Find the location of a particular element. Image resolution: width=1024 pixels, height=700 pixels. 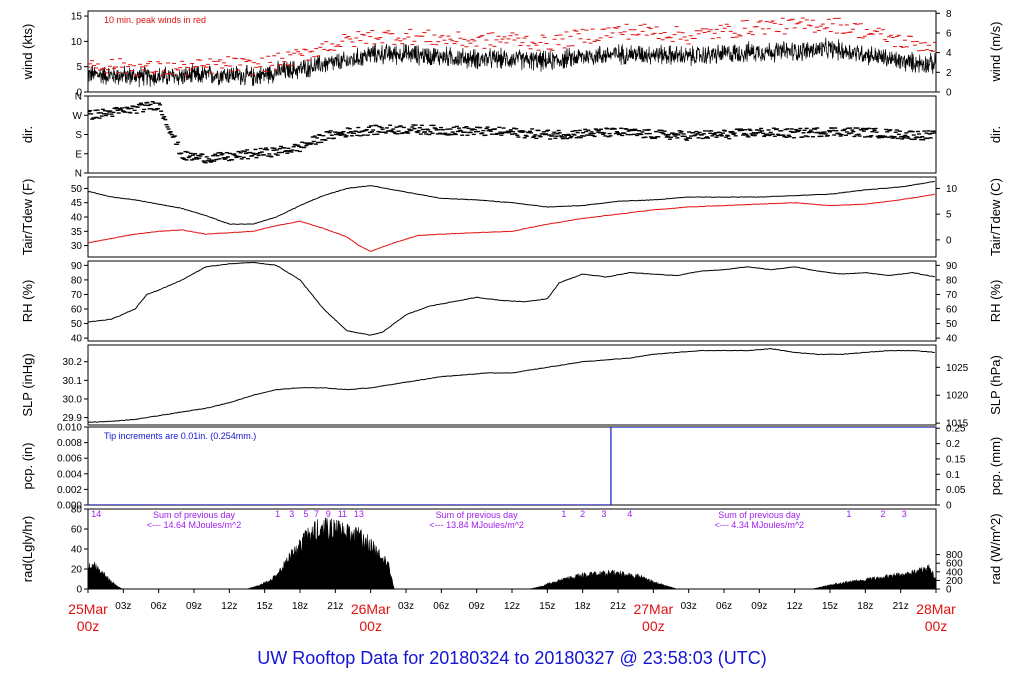

rad-ytick-label: 60 is located at coordinates (77, 530).